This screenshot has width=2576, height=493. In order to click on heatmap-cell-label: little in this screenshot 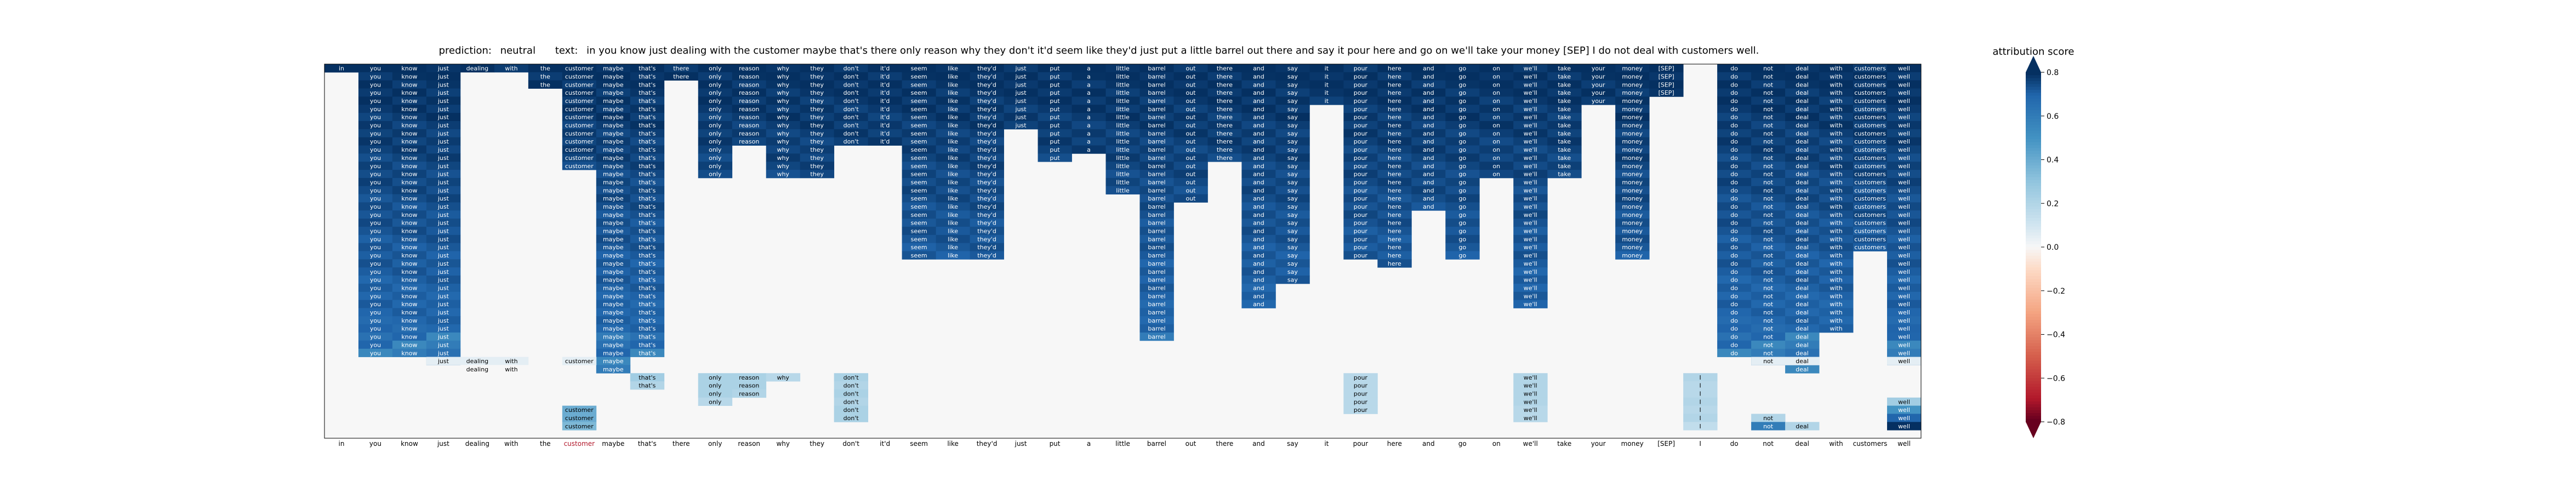, I will do `click(1123, 93)`.